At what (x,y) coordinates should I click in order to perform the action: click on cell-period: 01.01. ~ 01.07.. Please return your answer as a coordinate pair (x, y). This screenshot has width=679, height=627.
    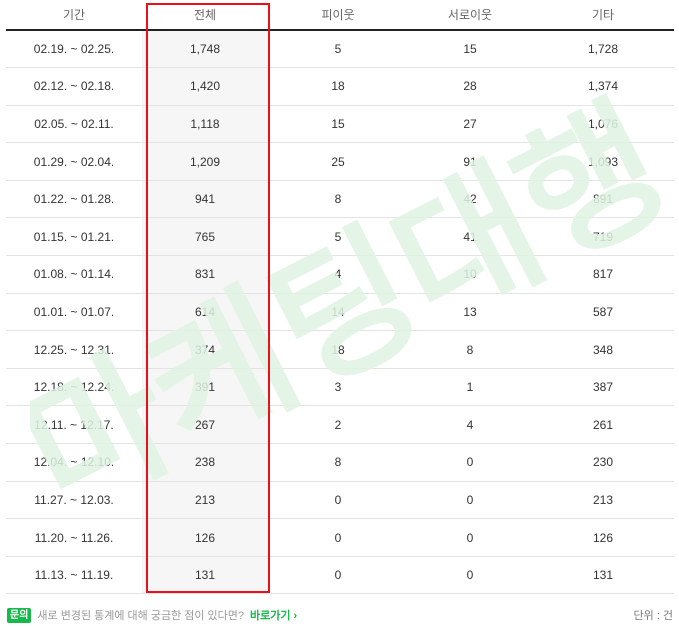
    Looking at the image, I should click on (74, 312).